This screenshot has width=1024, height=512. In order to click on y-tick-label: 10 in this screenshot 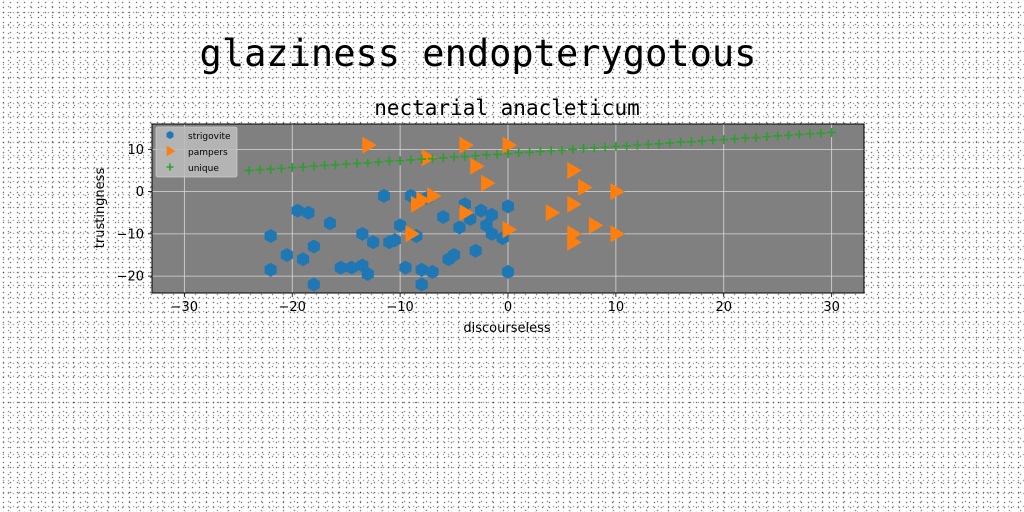, I will do `click(135, 150)`.